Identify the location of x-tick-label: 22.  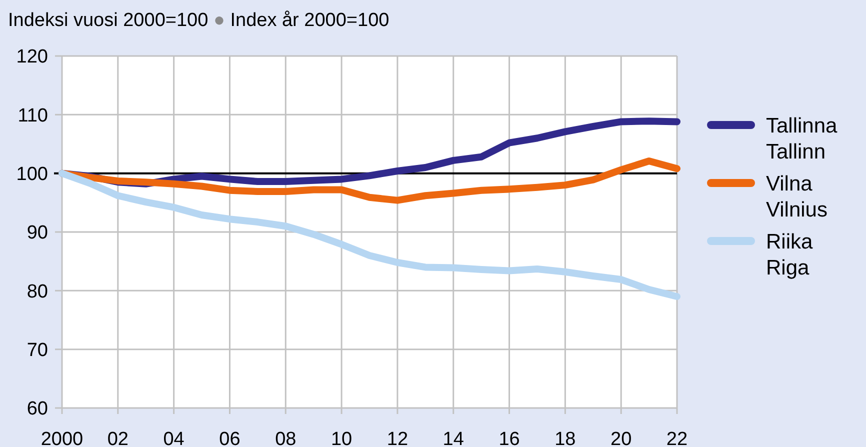
(677, 438).